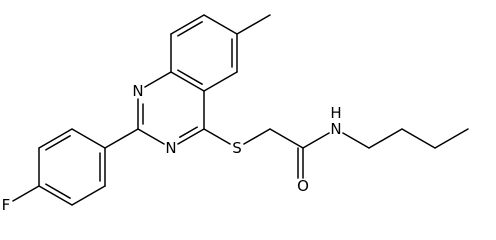 This screenshot has height=240, width=496. Describe the element at coordinates (335, 113) in the screenshot. I see `hydrogen-label: H` at that location.